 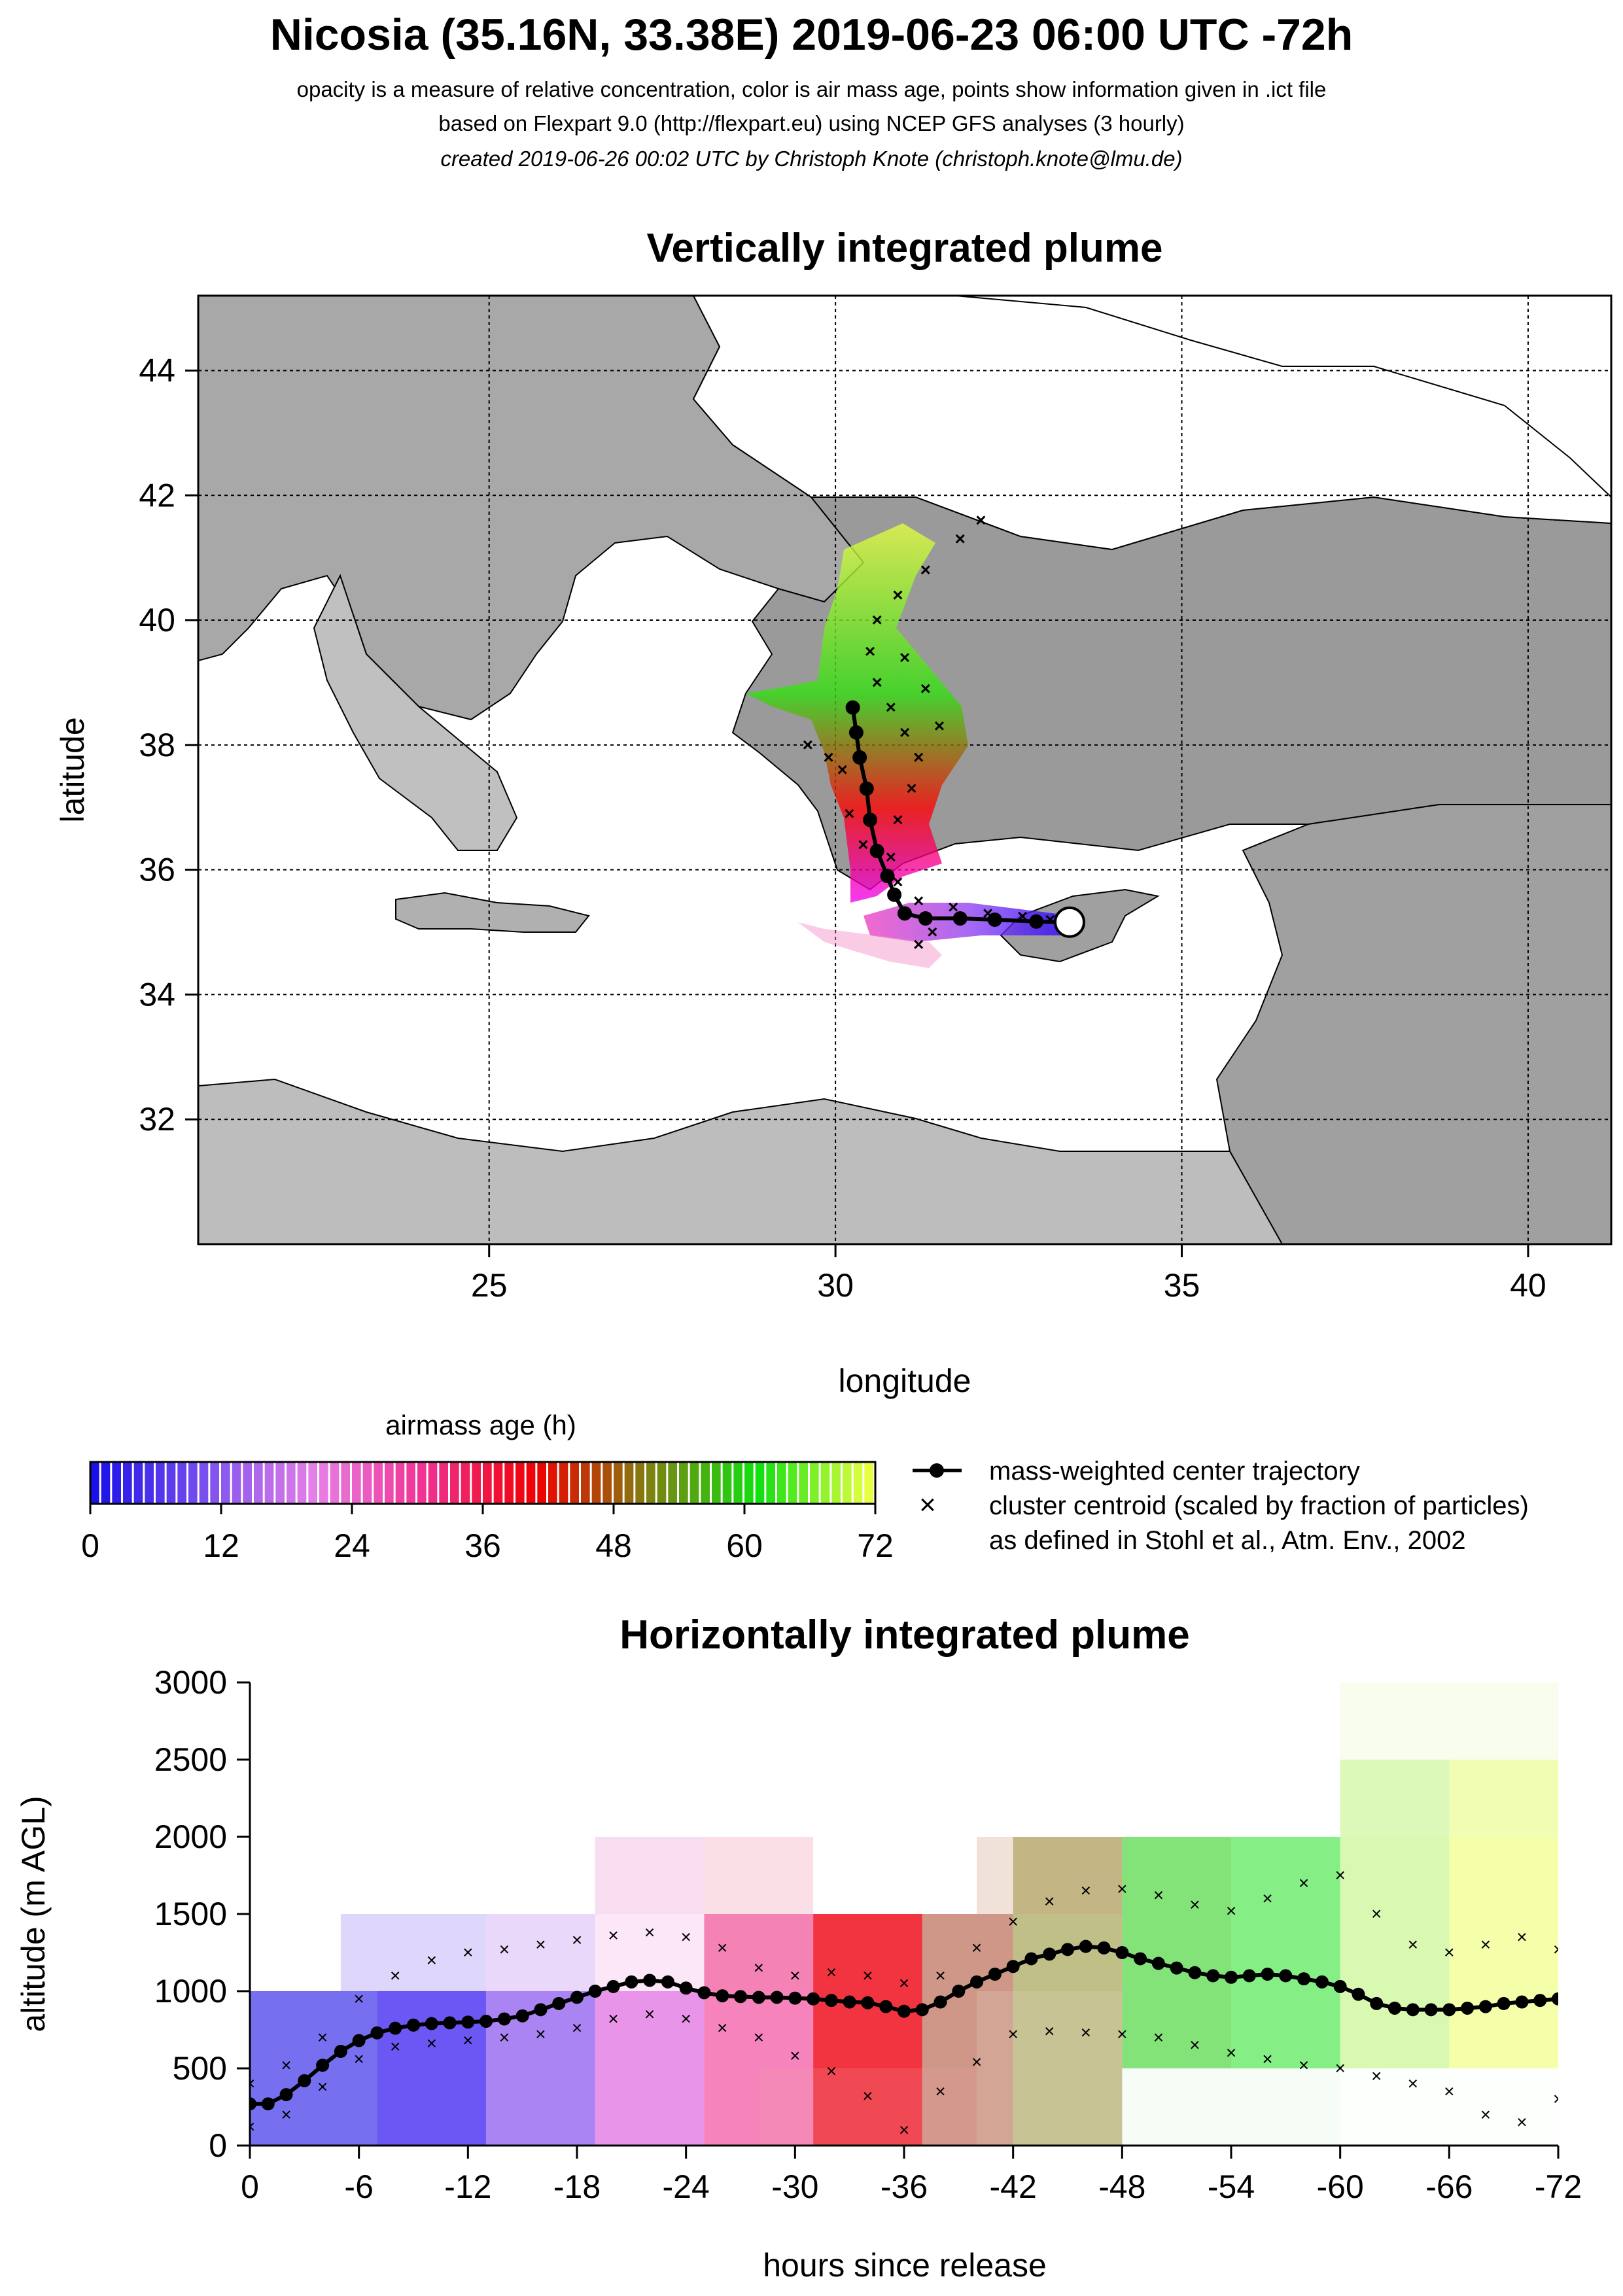 I want to click on colorbar-tick-label: 24, so click(x=352, y=1545).